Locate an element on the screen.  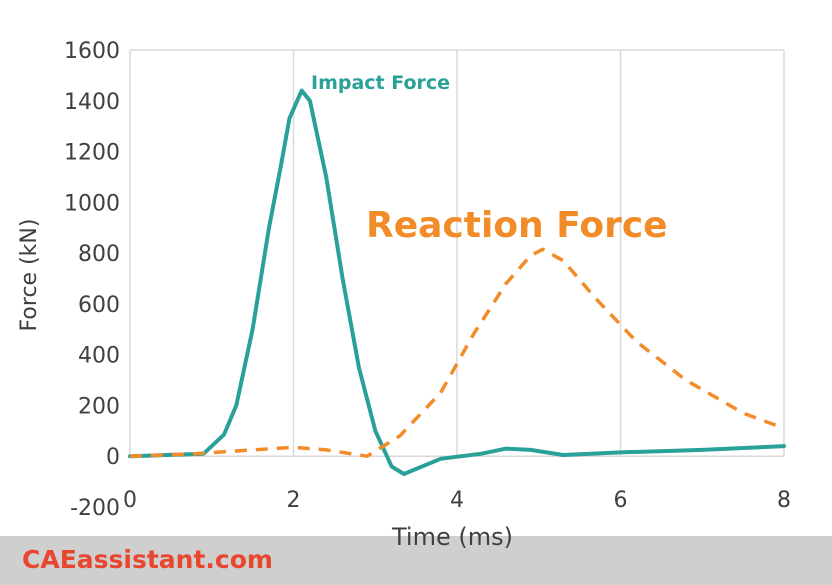
x-axis-label: Time (ms) is located at coordinates (452, 537).